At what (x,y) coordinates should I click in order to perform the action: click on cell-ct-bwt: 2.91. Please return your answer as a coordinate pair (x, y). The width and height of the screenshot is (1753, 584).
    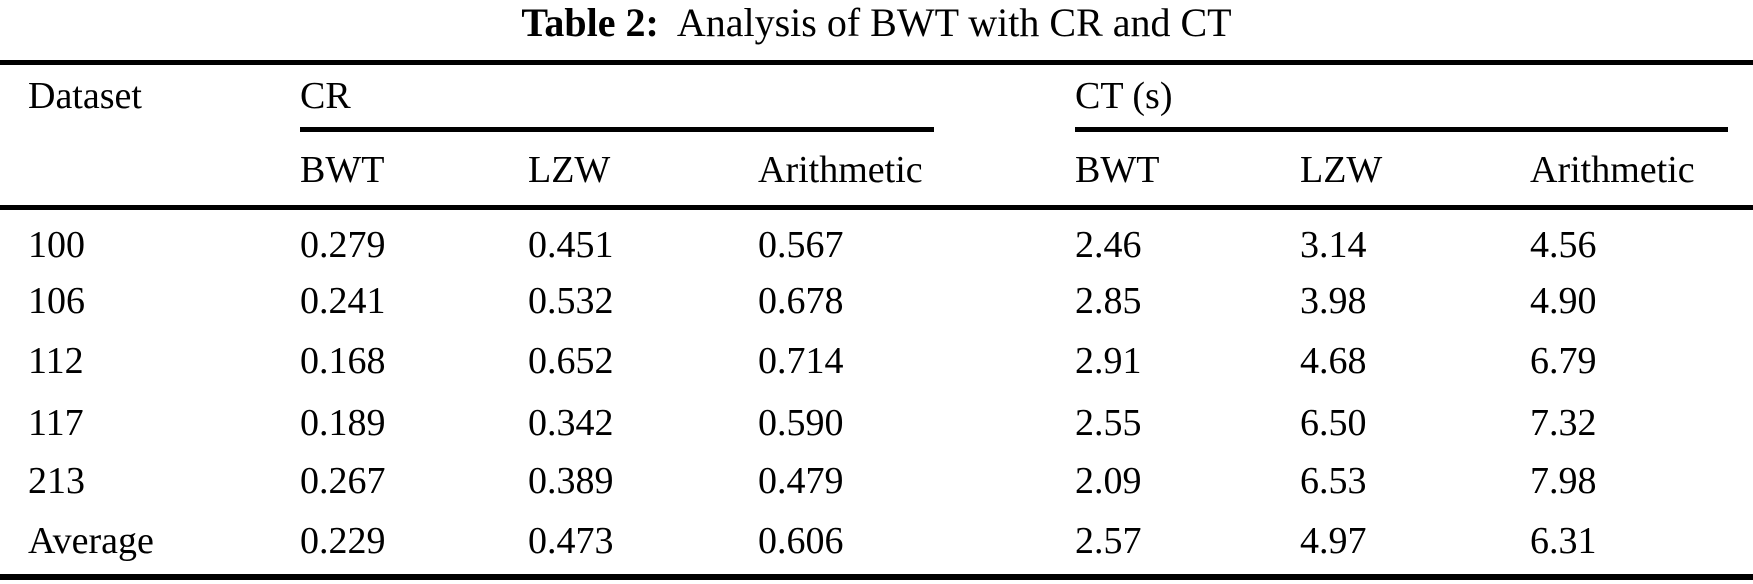
    Looking at the image, I should click on (1108, 361).